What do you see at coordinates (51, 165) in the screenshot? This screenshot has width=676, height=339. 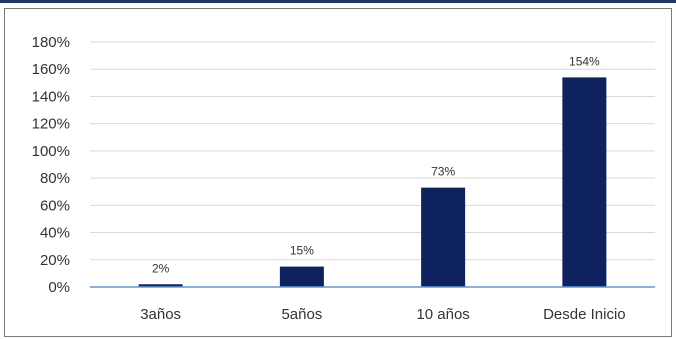 I see `y-axis-ticks: 0% 20% 40% 60% 80% 100% 120% 140% 160% 180%` at bounding box center [51, 165].